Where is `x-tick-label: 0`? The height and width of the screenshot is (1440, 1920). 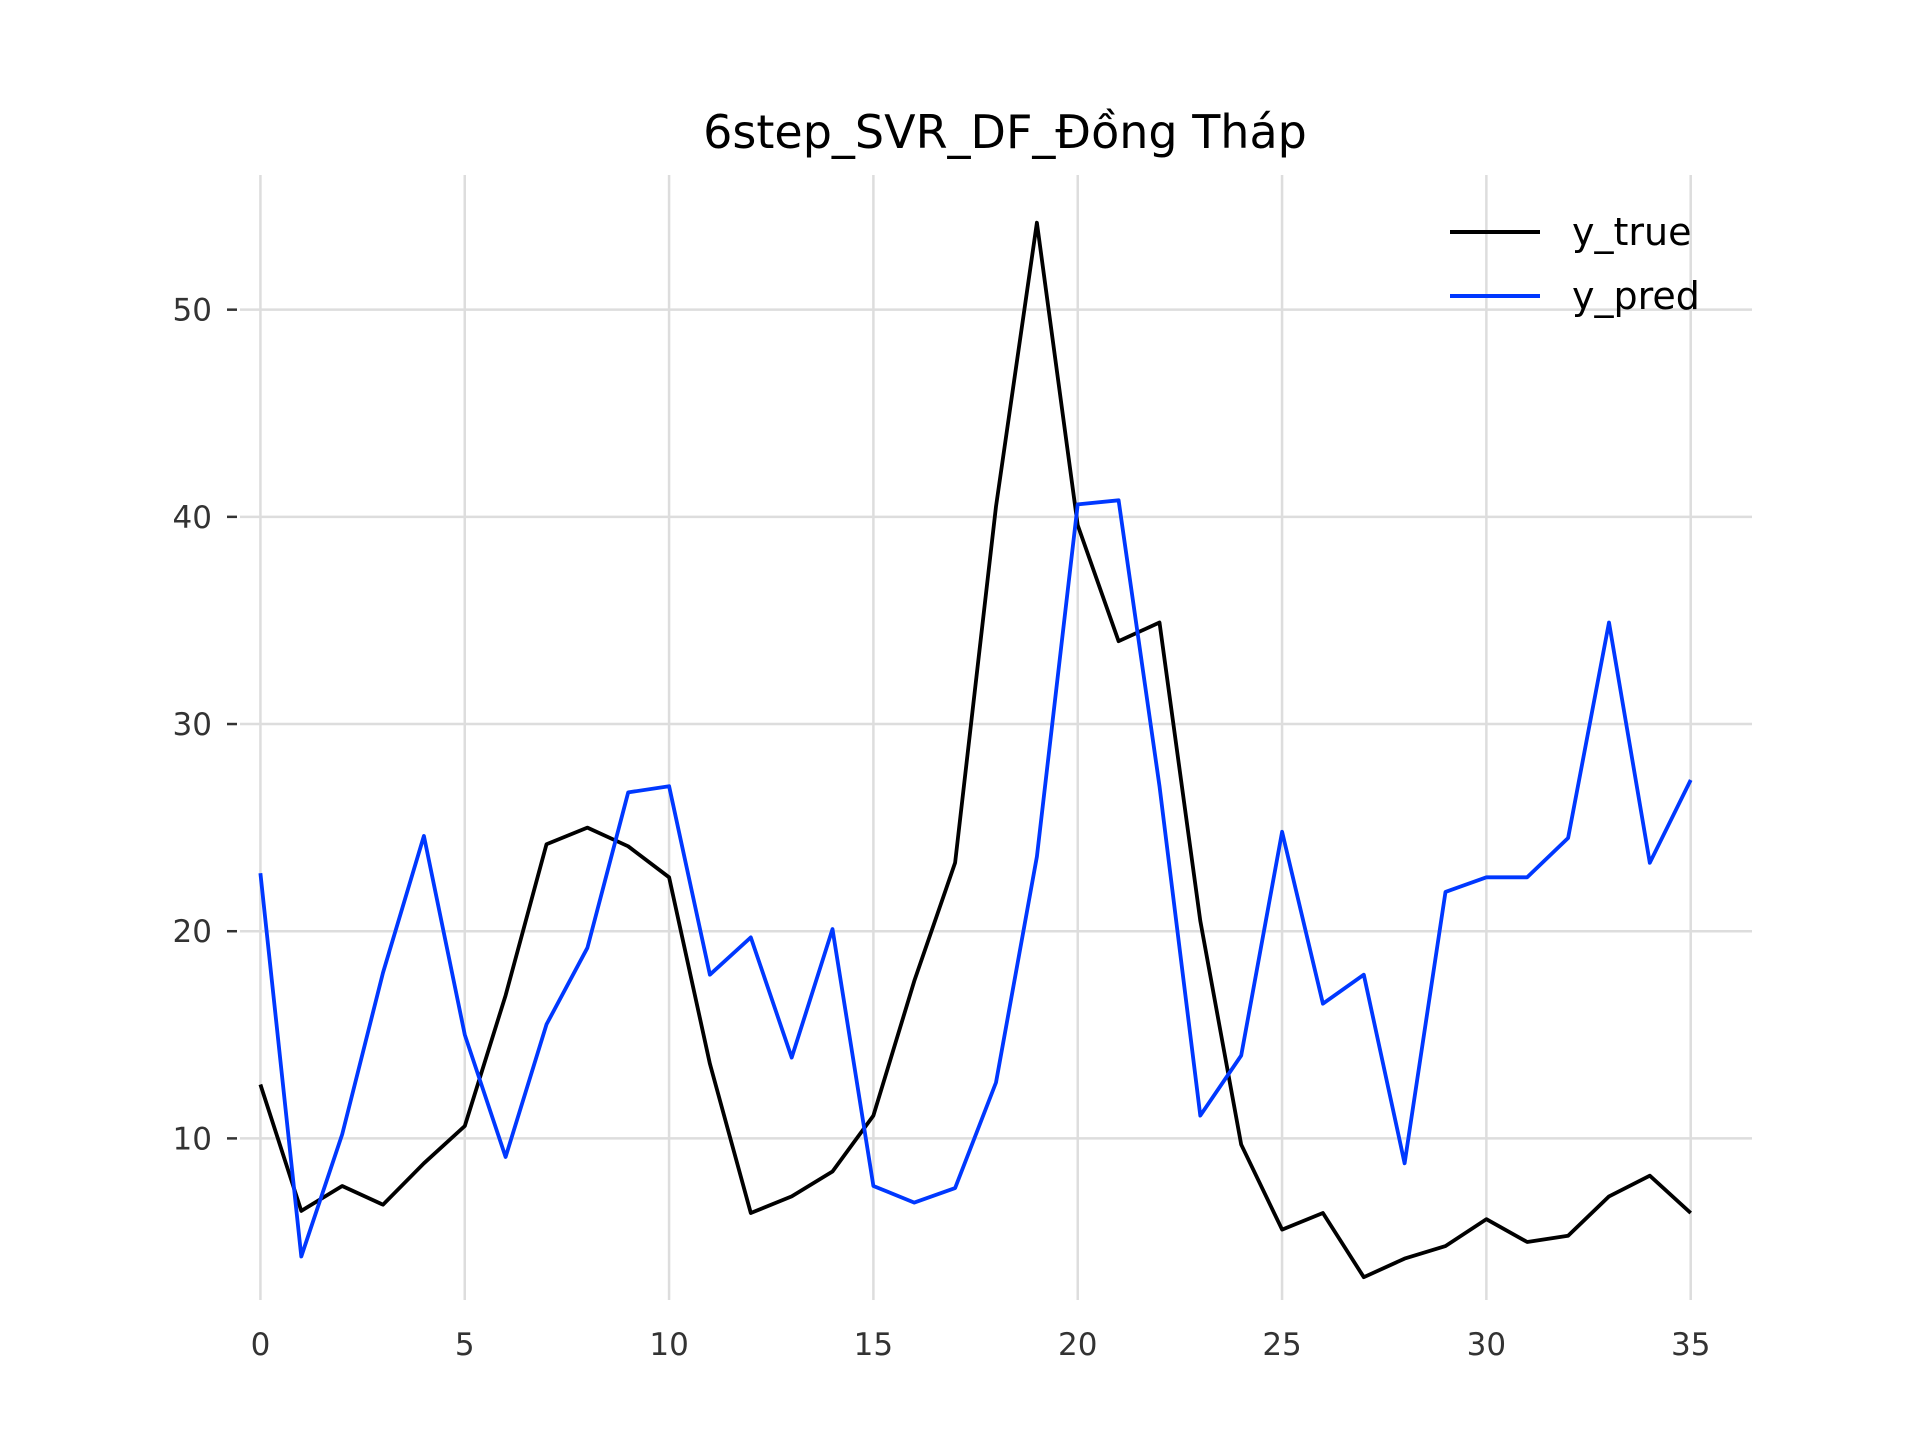
x-tick-label: 0 is located at coordinates (261, 1345).